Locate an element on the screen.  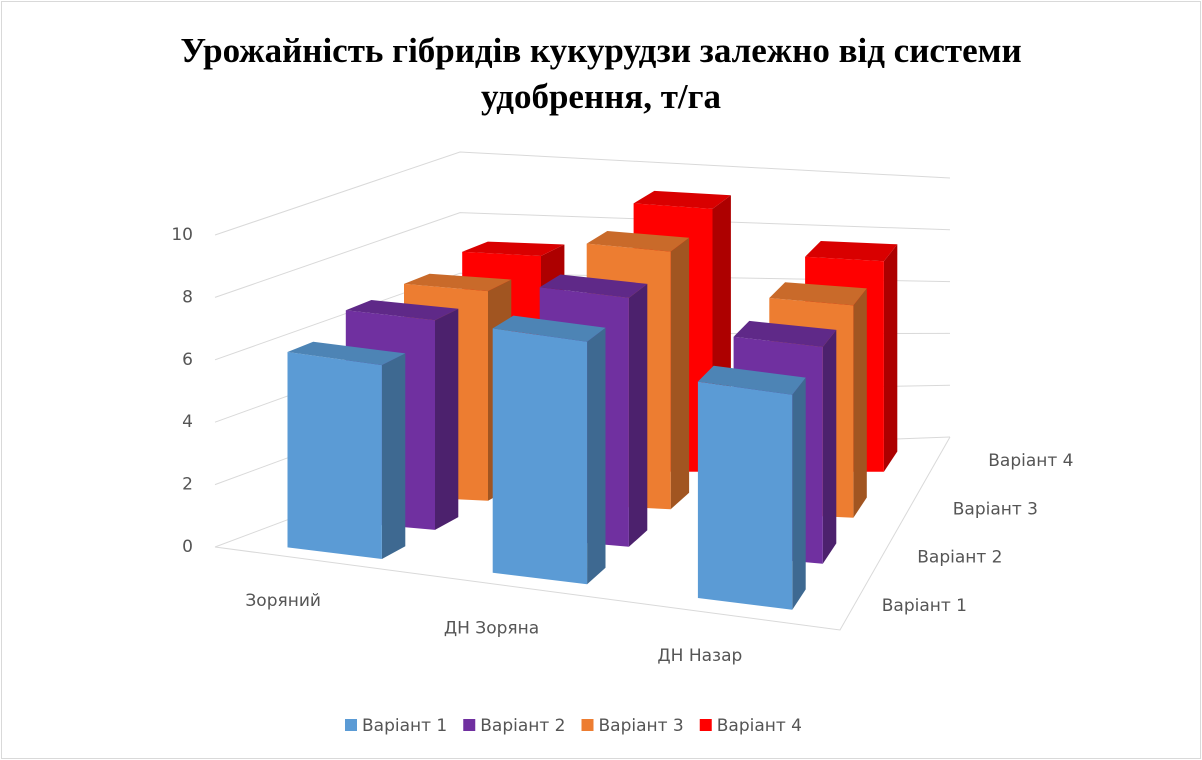
depth-tick-label: Варіант 2 is located at coordinates (959, 558).